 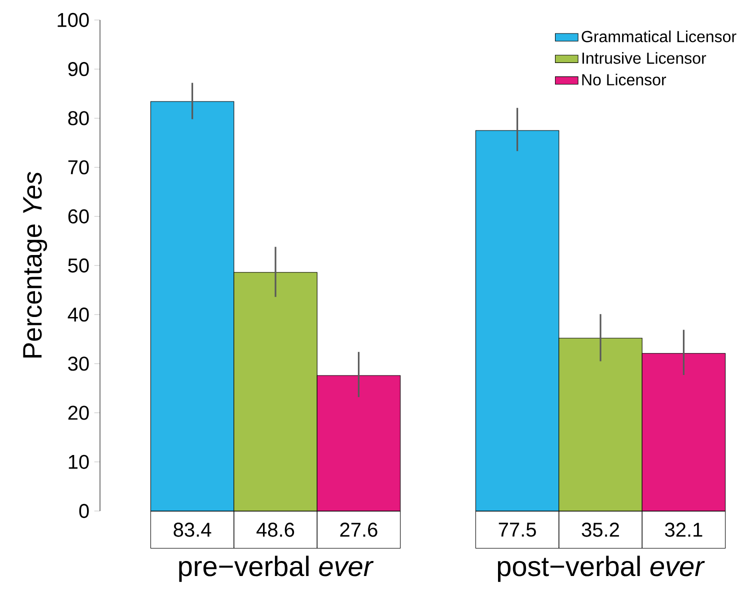 What do you see at coordinates (78, 461) in the screenshot?
I see `y-tick-label: 10` at bounding box center [78, 461].